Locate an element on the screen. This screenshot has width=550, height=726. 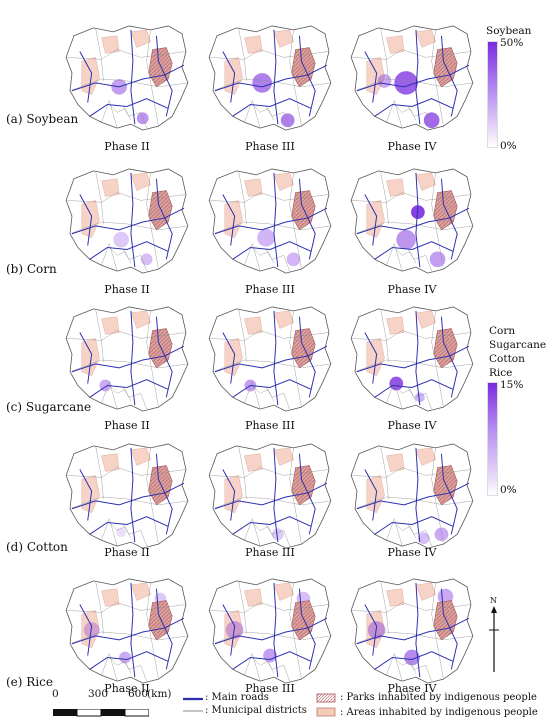
legend-title-sugarcane: Sugarcane is located at coordinates (518, 345).